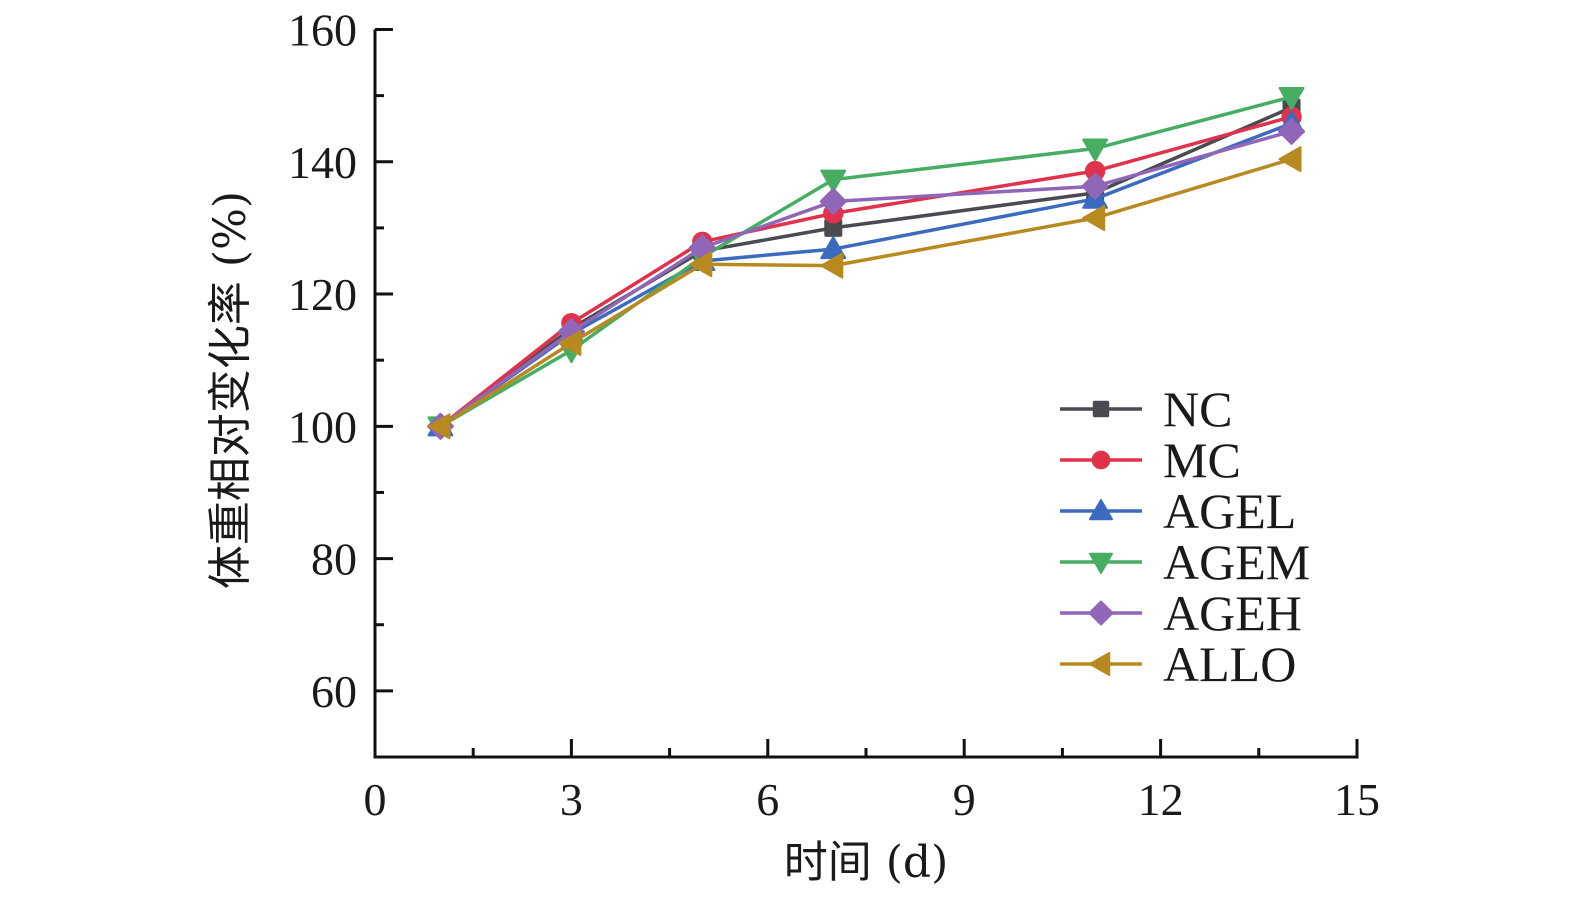  I want to click on y-tick-label: 100, so click(322, 426).